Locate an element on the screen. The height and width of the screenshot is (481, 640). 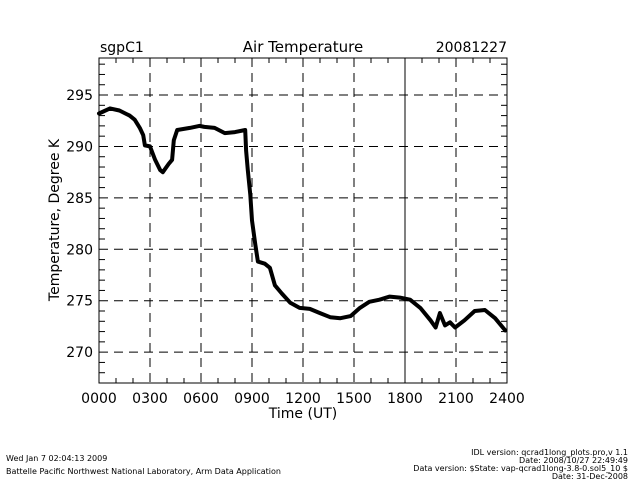
x-tick-label: 0300 is located at coordinates (150, 399).